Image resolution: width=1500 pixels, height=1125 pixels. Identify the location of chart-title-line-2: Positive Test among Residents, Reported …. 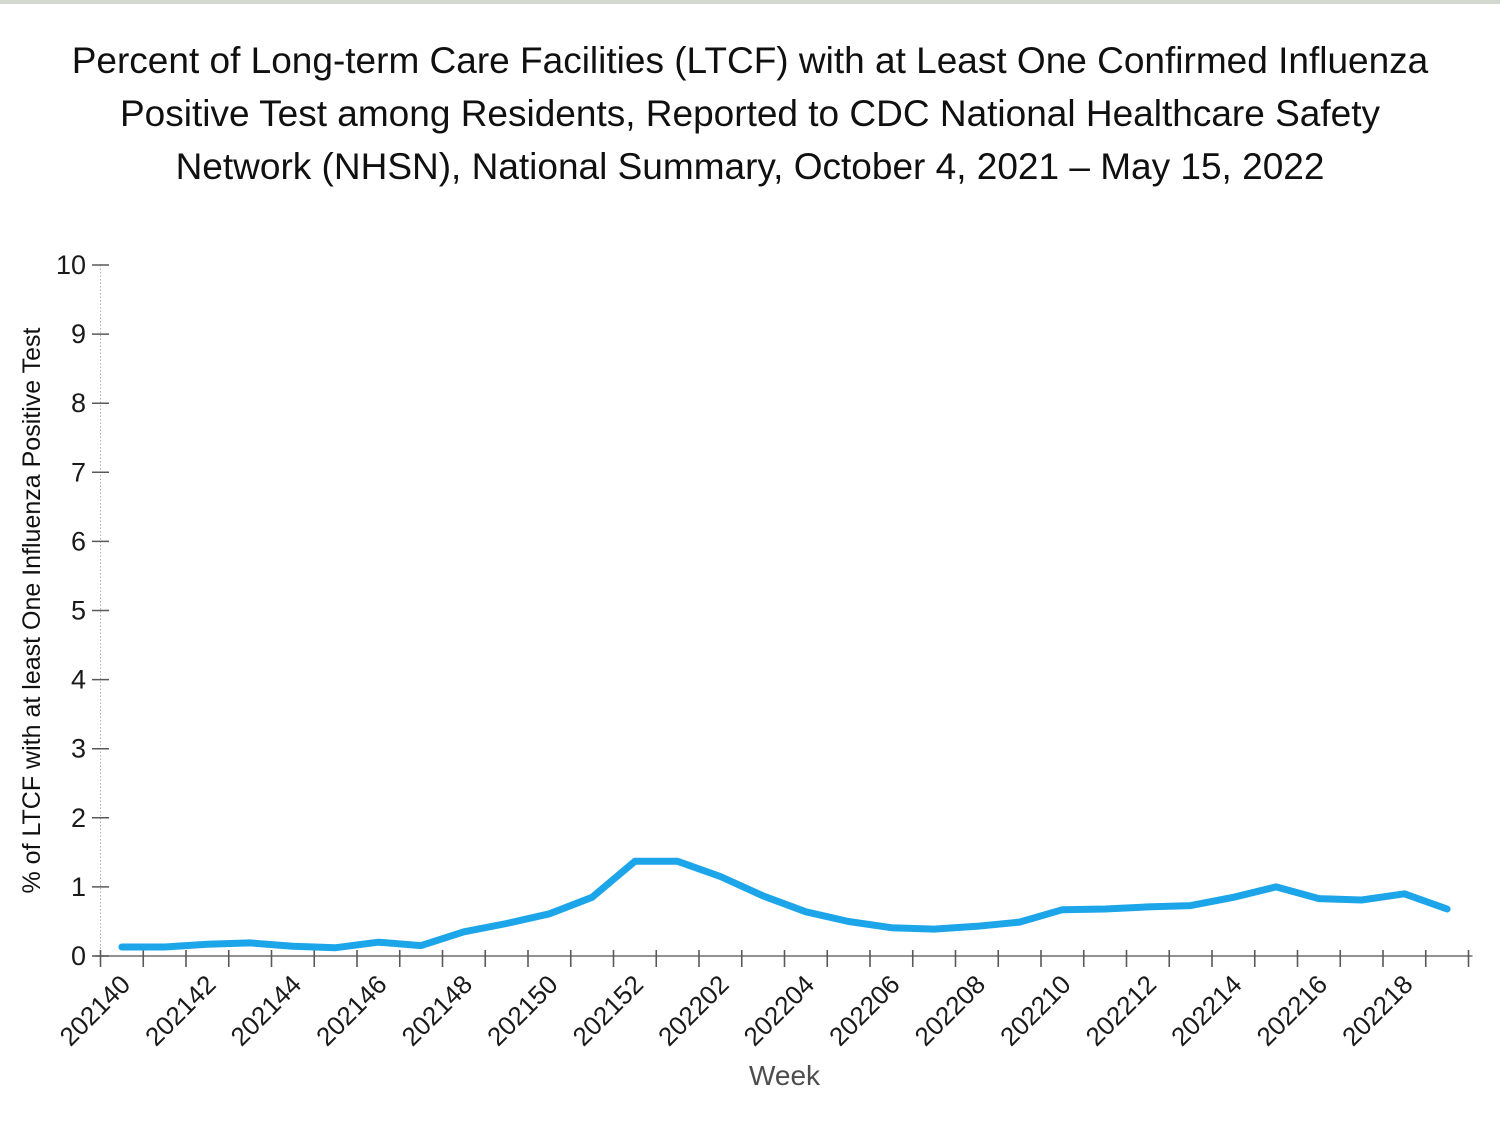
(749, 113).